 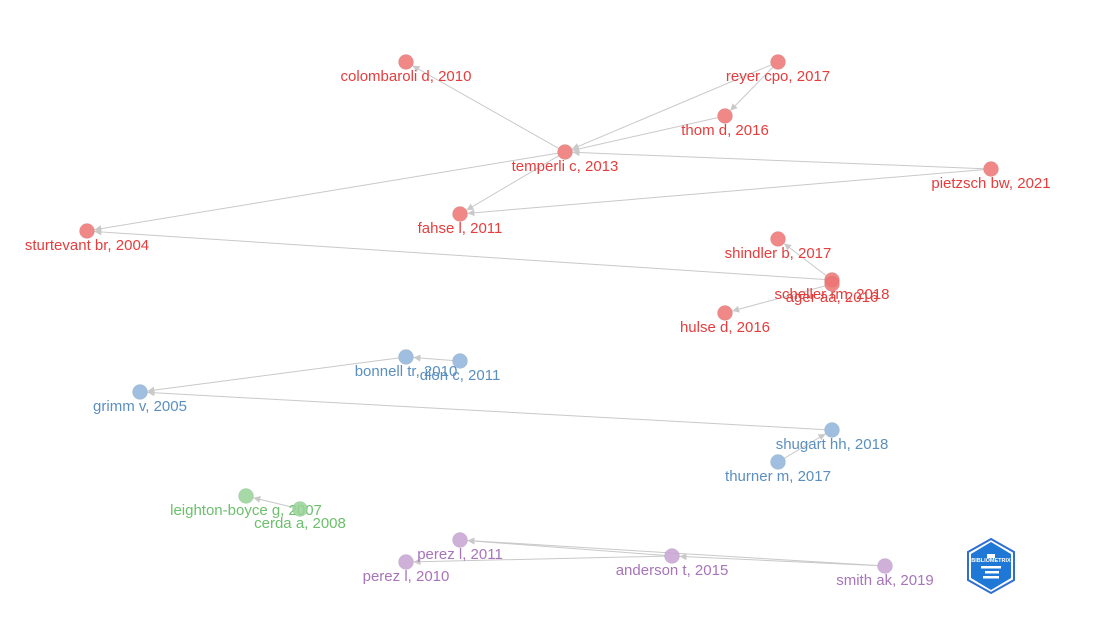 I want to click on edge-dion-bonnell, so click(x=433, y=358).